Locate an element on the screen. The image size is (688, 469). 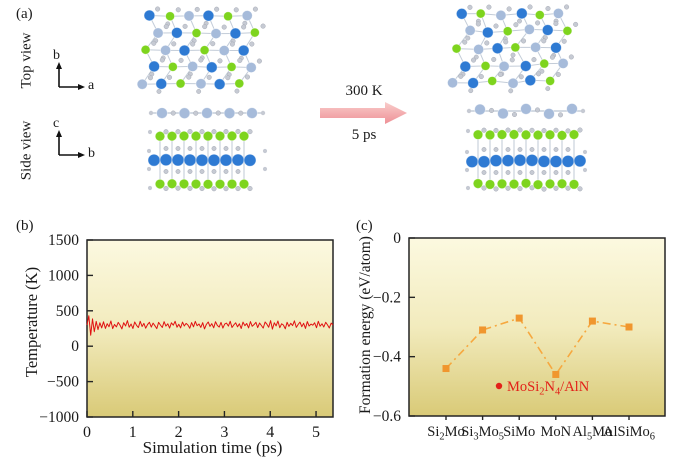
axis-letter-b2: b is located at coordinates (91, 153).